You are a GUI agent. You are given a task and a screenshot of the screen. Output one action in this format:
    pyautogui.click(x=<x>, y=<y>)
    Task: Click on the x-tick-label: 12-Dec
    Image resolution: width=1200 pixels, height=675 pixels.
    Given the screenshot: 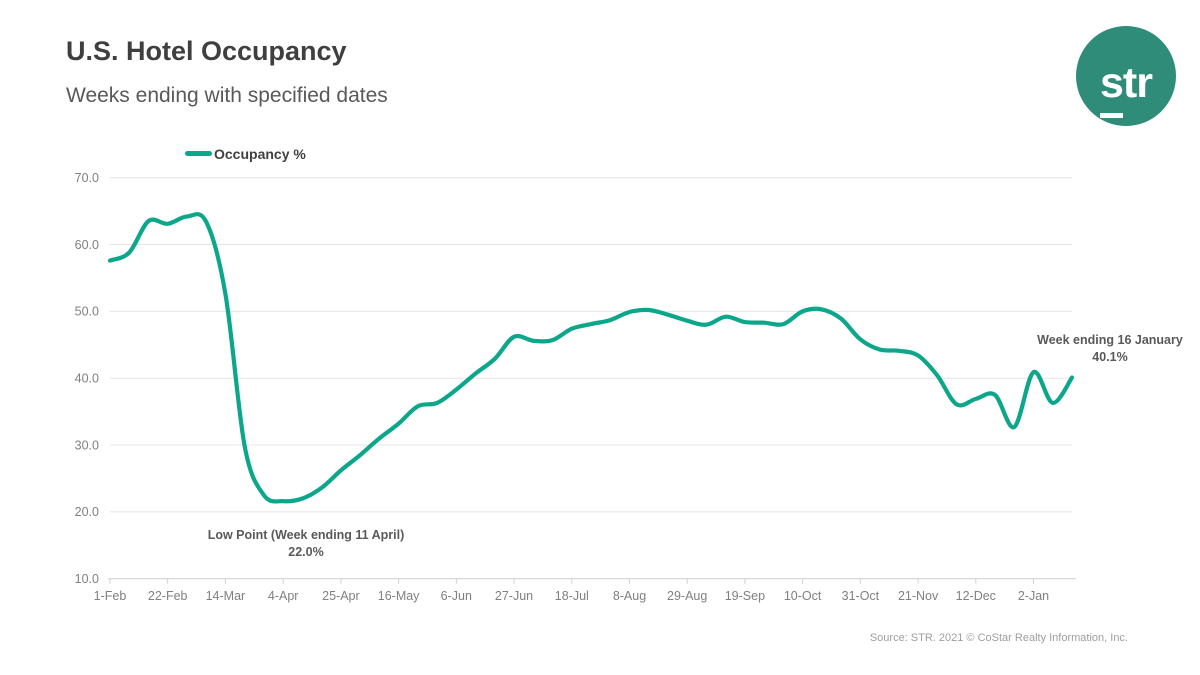 What is the action you would take?
    pyautogui.click(x=976, y=596)
    